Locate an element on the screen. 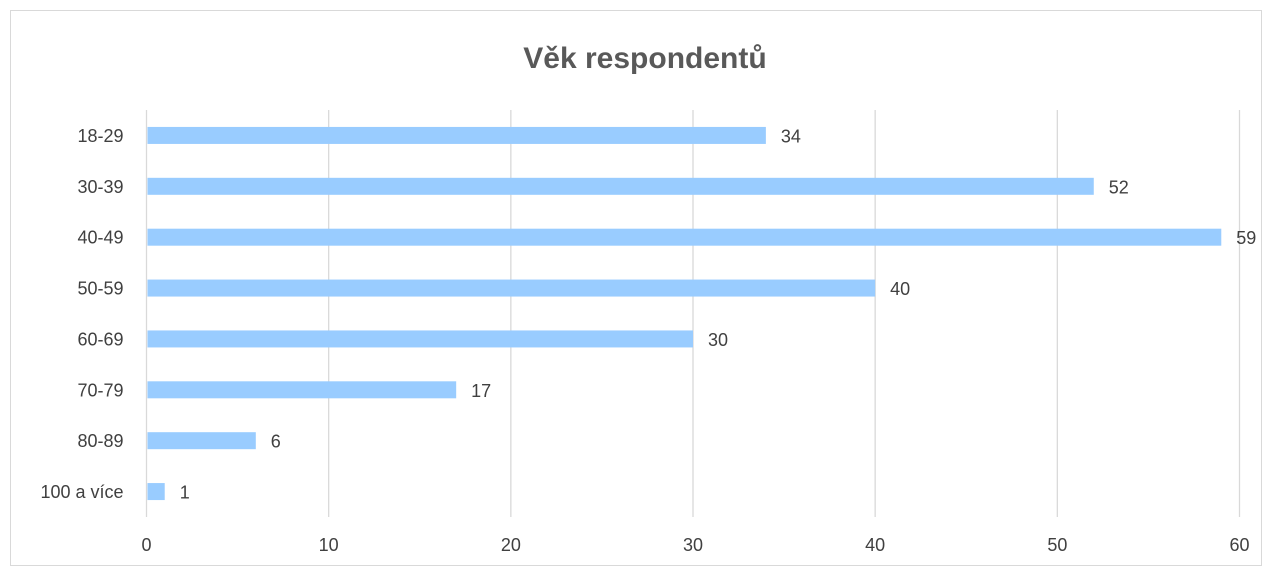  chart-title: Věk respondentů is located at coordinates (644, 58).